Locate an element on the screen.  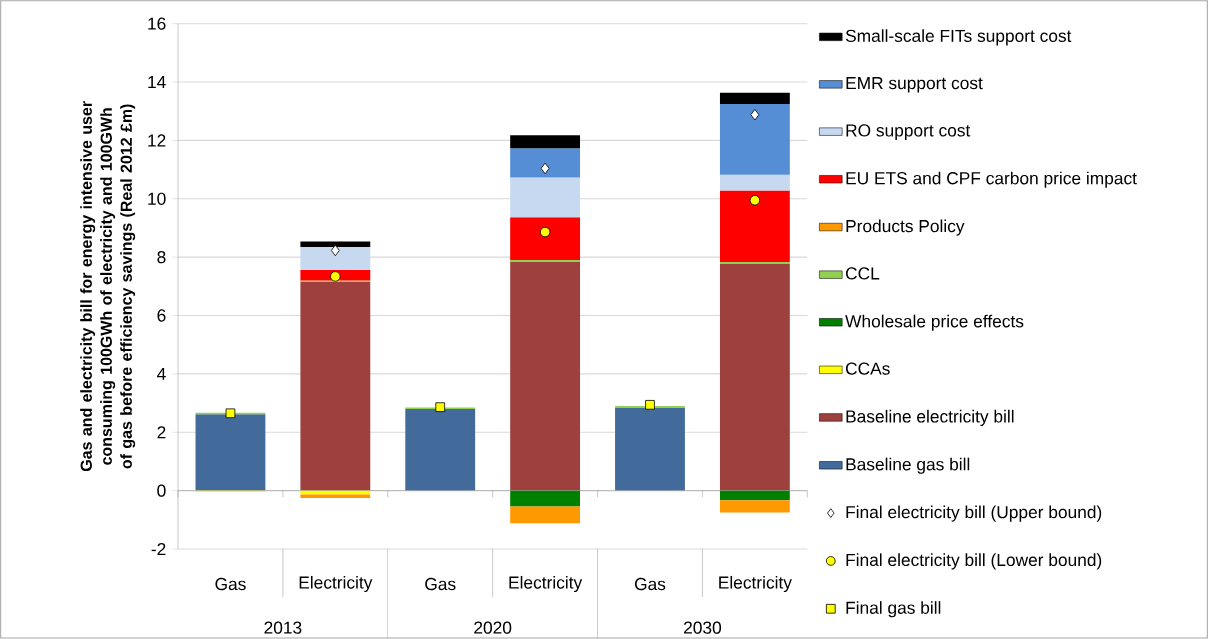
legend-label: CCL is located at coordinates (862, 273).